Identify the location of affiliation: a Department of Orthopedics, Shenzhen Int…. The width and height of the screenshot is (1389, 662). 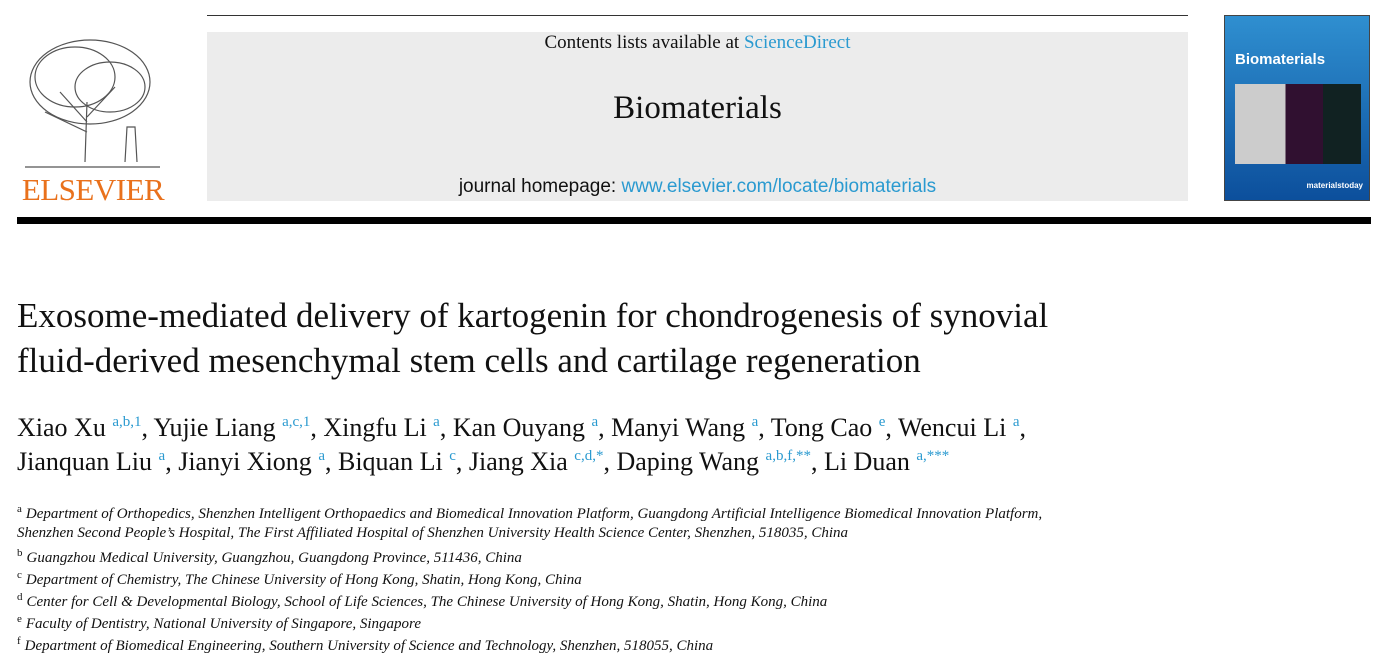
(529, 513).